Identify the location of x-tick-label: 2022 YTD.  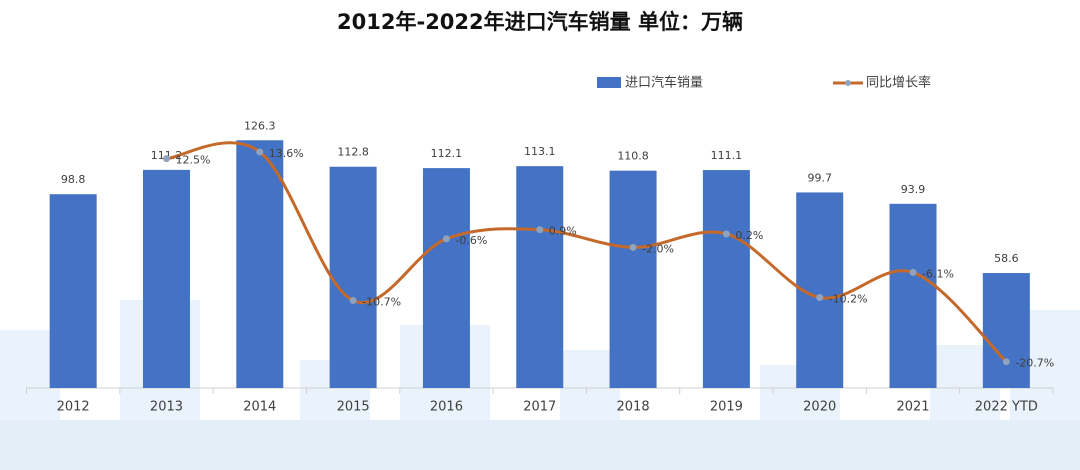
(1006, 407).